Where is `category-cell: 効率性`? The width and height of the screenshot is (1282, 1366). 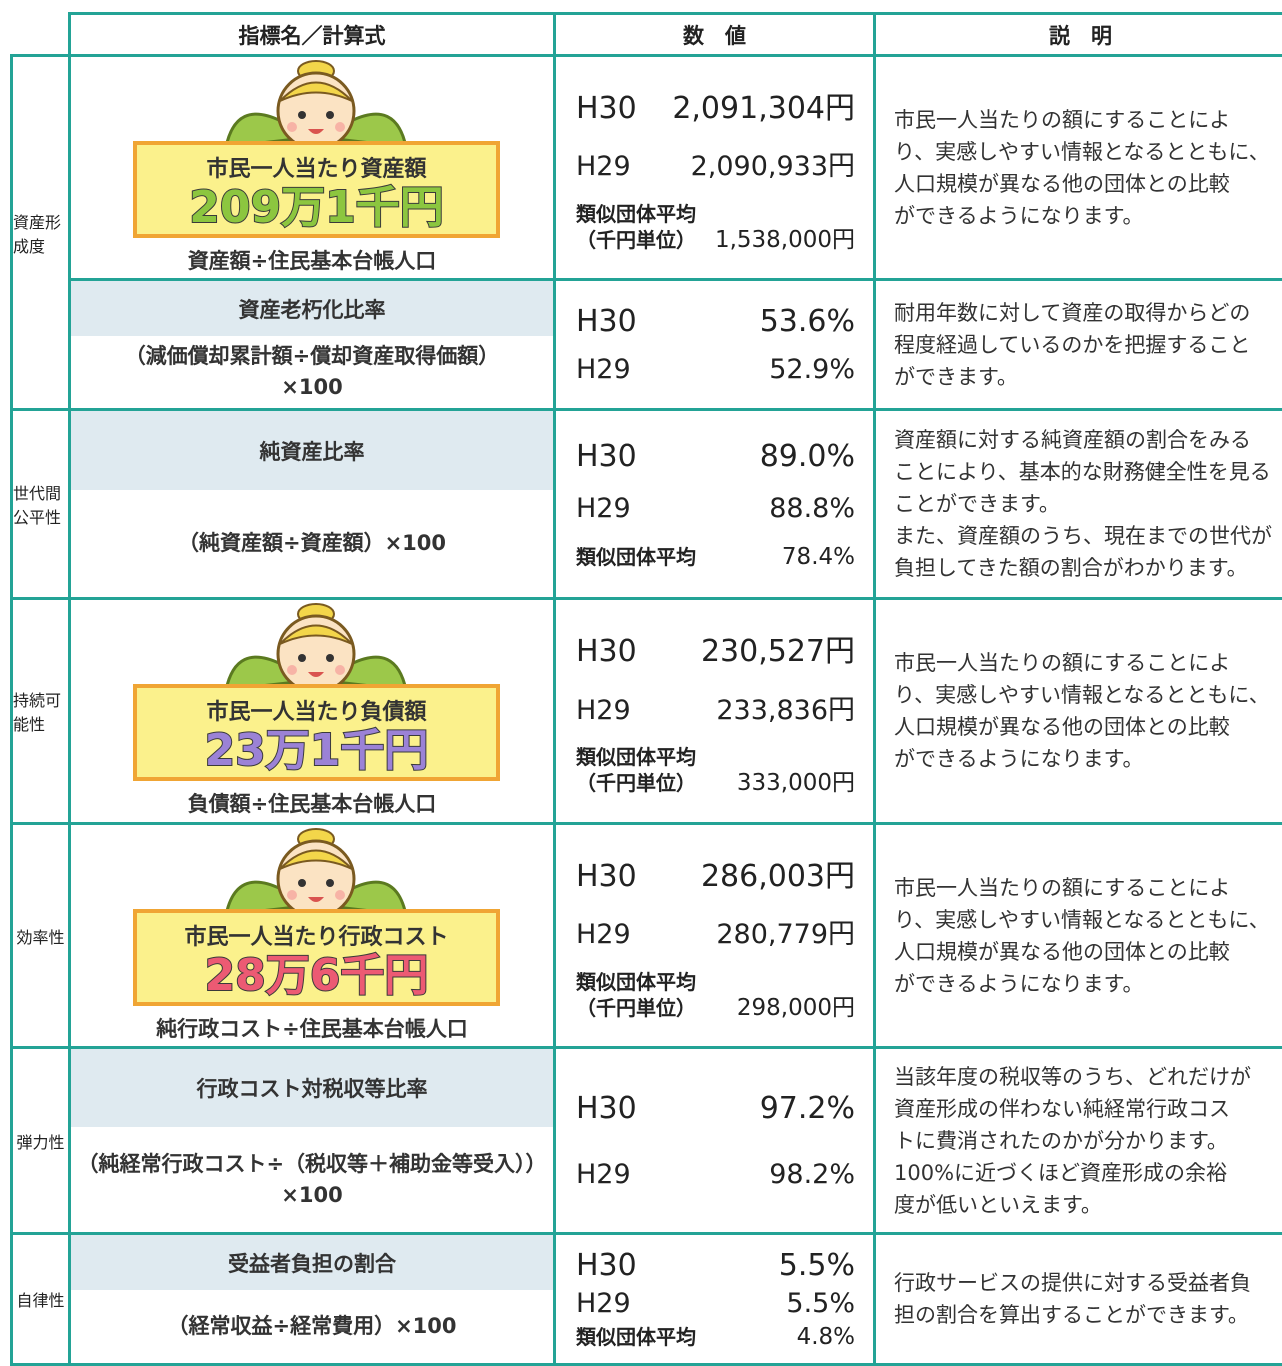 category-cell: 効率性 is located at coordinates (40, 935).